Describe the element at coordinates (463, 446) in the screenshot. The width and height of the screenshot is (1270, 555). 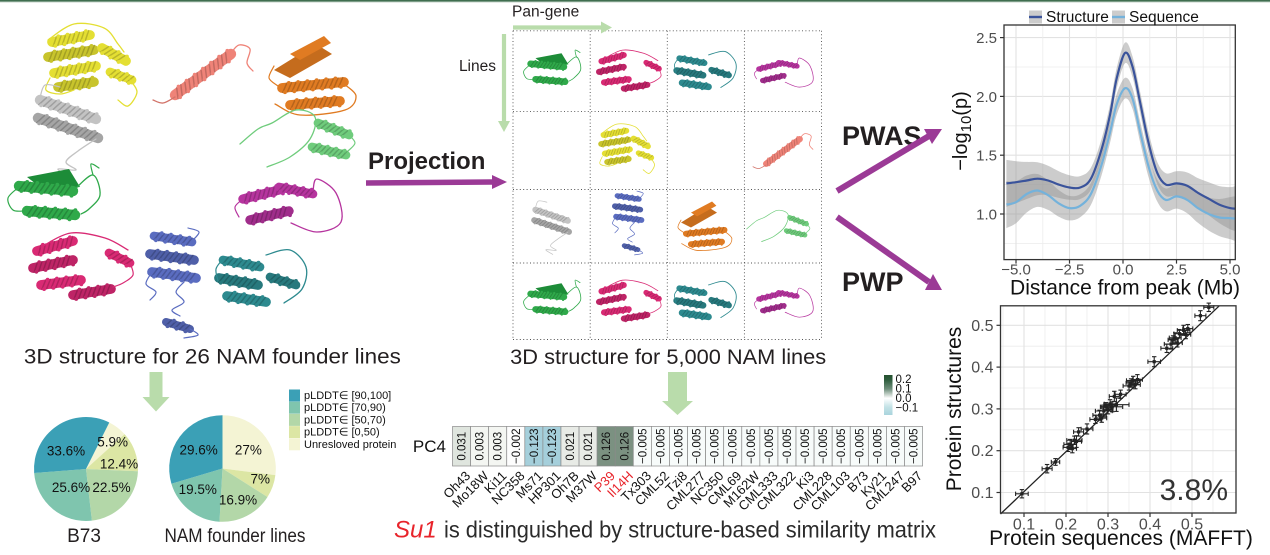
I see `svg-text: 0.031` at that location.